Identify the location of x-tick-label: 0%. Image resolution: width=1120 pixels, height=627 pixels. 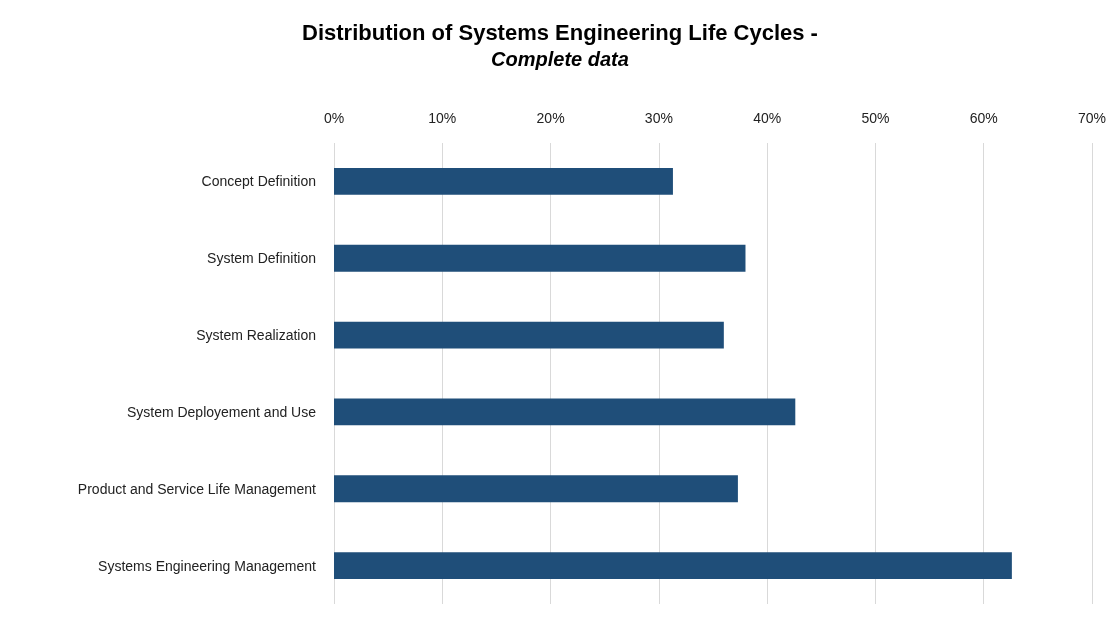
(334, 118).